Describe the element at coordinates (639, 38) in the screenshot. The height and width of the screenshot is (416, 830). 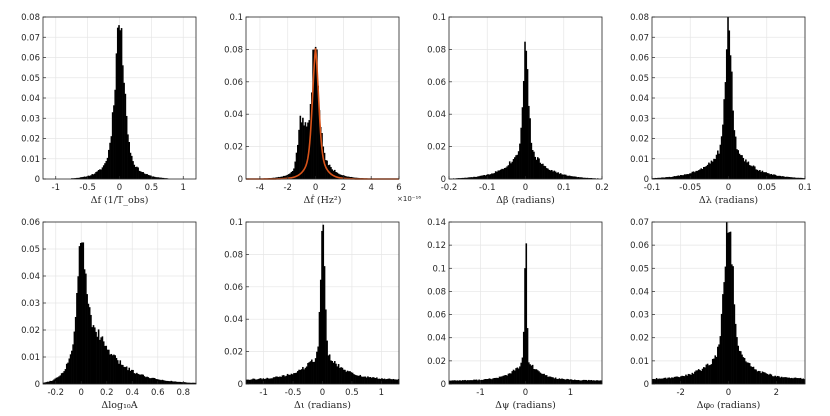
I see `y-tick-label: 0.07` at that location.